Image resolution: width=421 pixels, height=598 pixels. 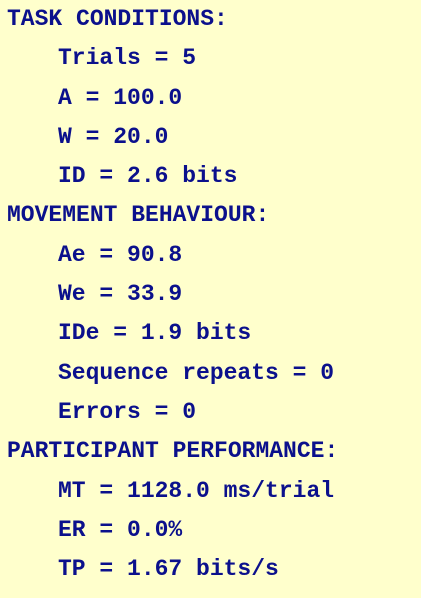 What do you see at coordinates (148, 176) in the screenshot?
I see `index-of-difficulty-value: ID = 2.6 bits` at bounding box center [148, 176].